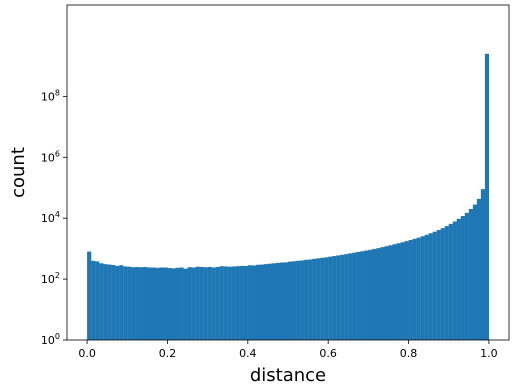 Image resolution: width=514 pixels, height=389 pixels. What do you see at coordinates (50, 278) in the screenshot?
I see `y-tick-label: 10²` at bounding box center [50, 278].